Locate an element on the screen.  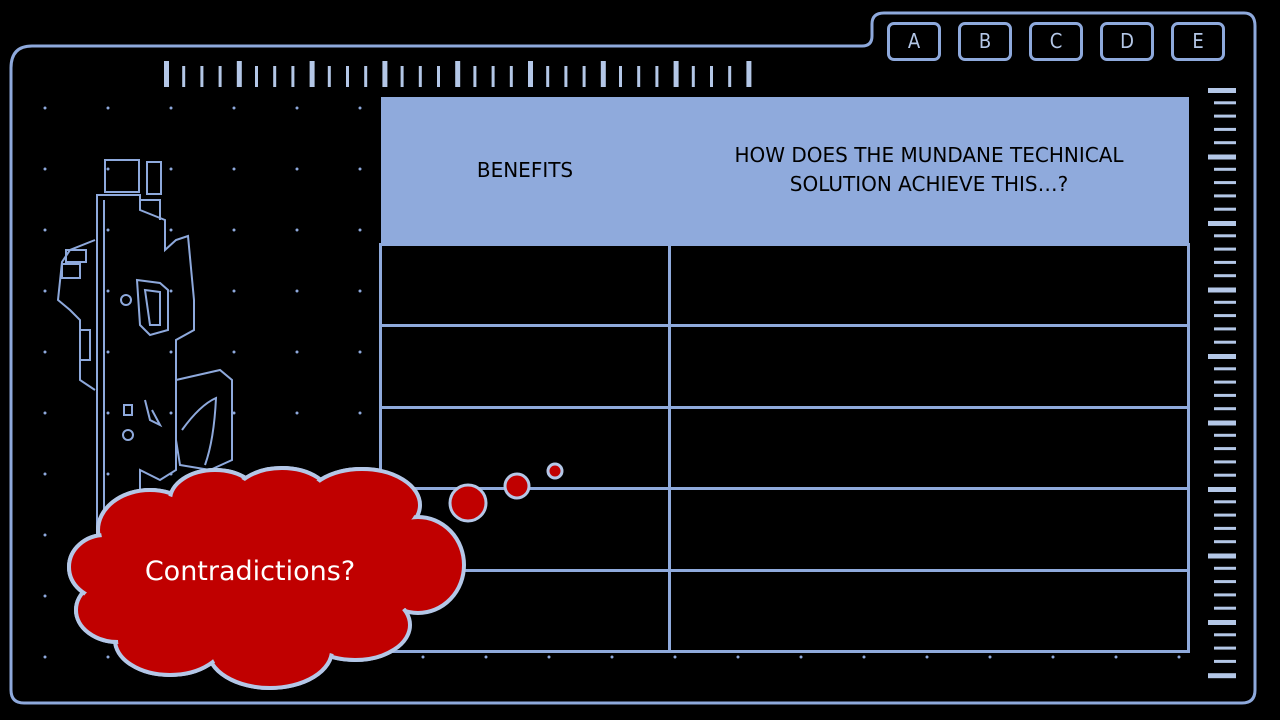
tab-e-button: E is located at coordinates (1198, 41).